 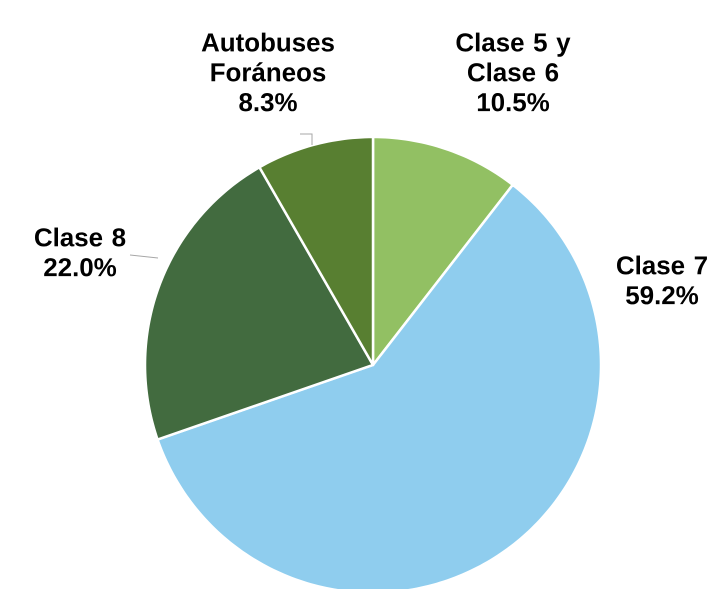 What do you see at coordinates (80, 237) in the screenshot?
I see `slice-label: Clase 8` at bounding box center [80, 237].